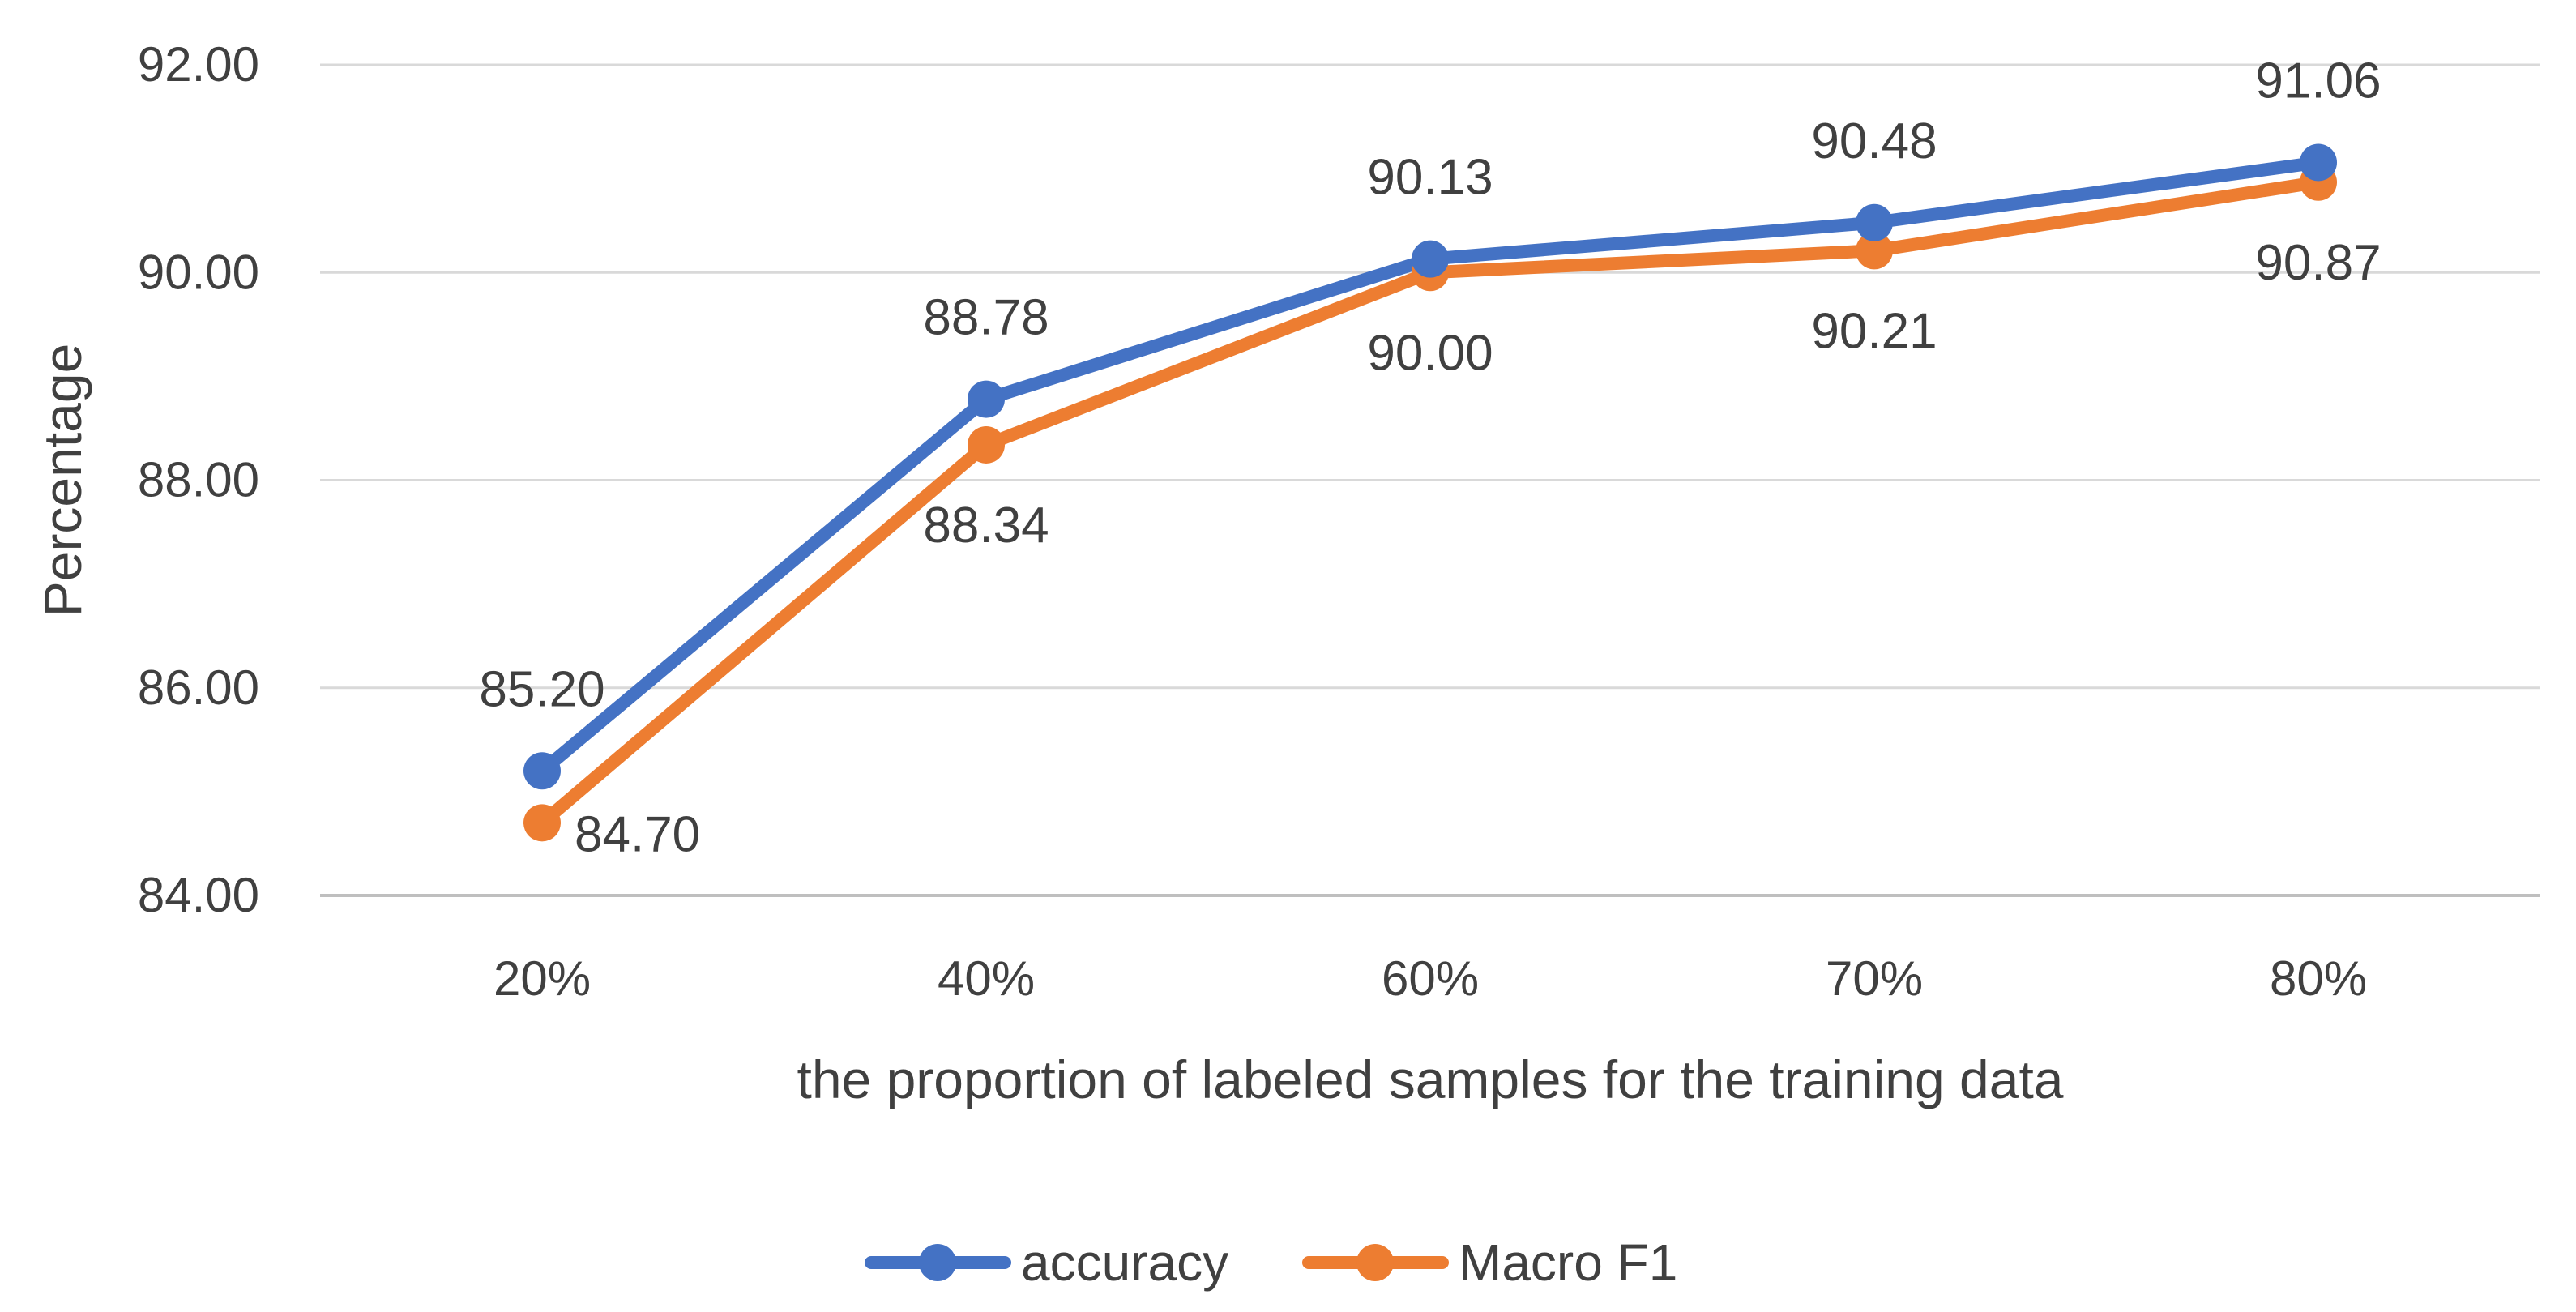  Describe the element at coordinates (637, 834) in the screenshot. I see `data-label: 84.70` at that location.